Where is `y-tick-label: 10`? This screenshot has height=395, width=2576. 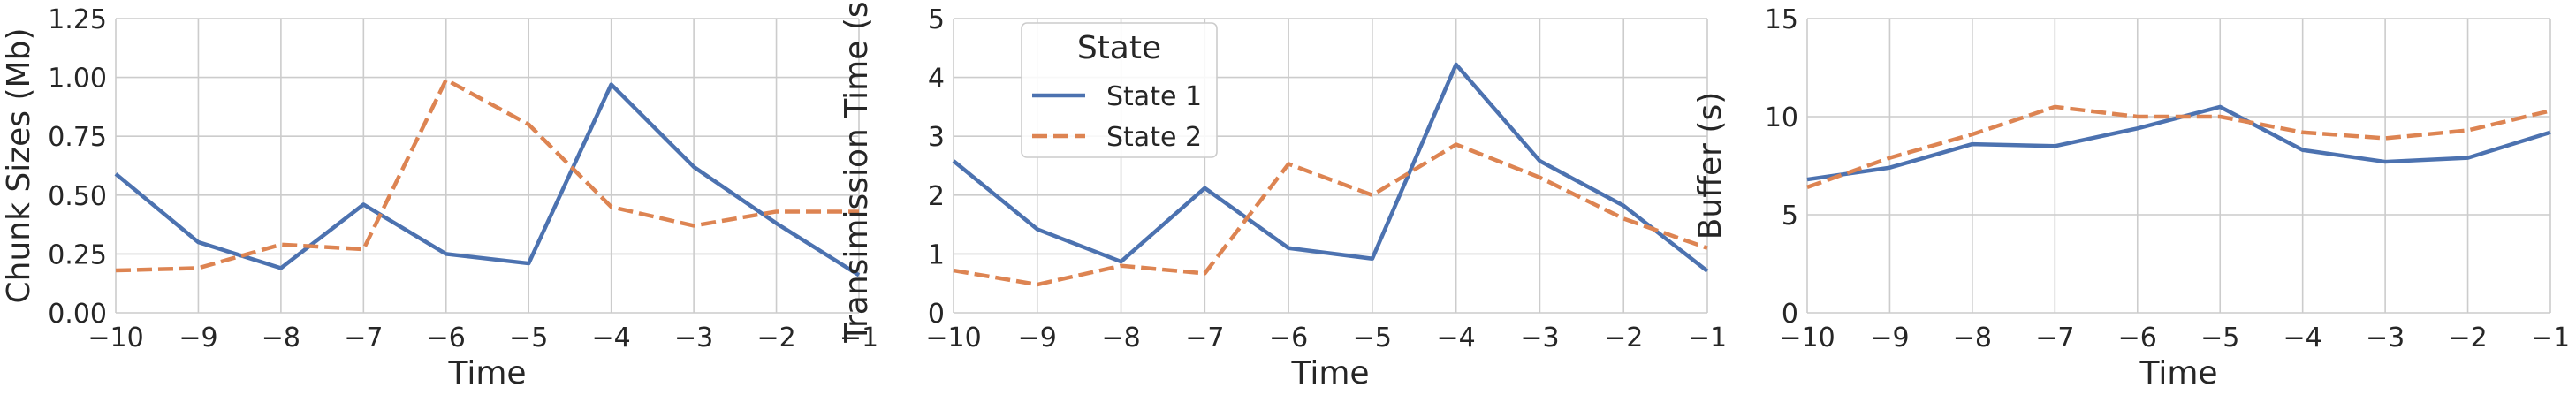
y-tick-label: 10 is located at coordinates (1782, 118).